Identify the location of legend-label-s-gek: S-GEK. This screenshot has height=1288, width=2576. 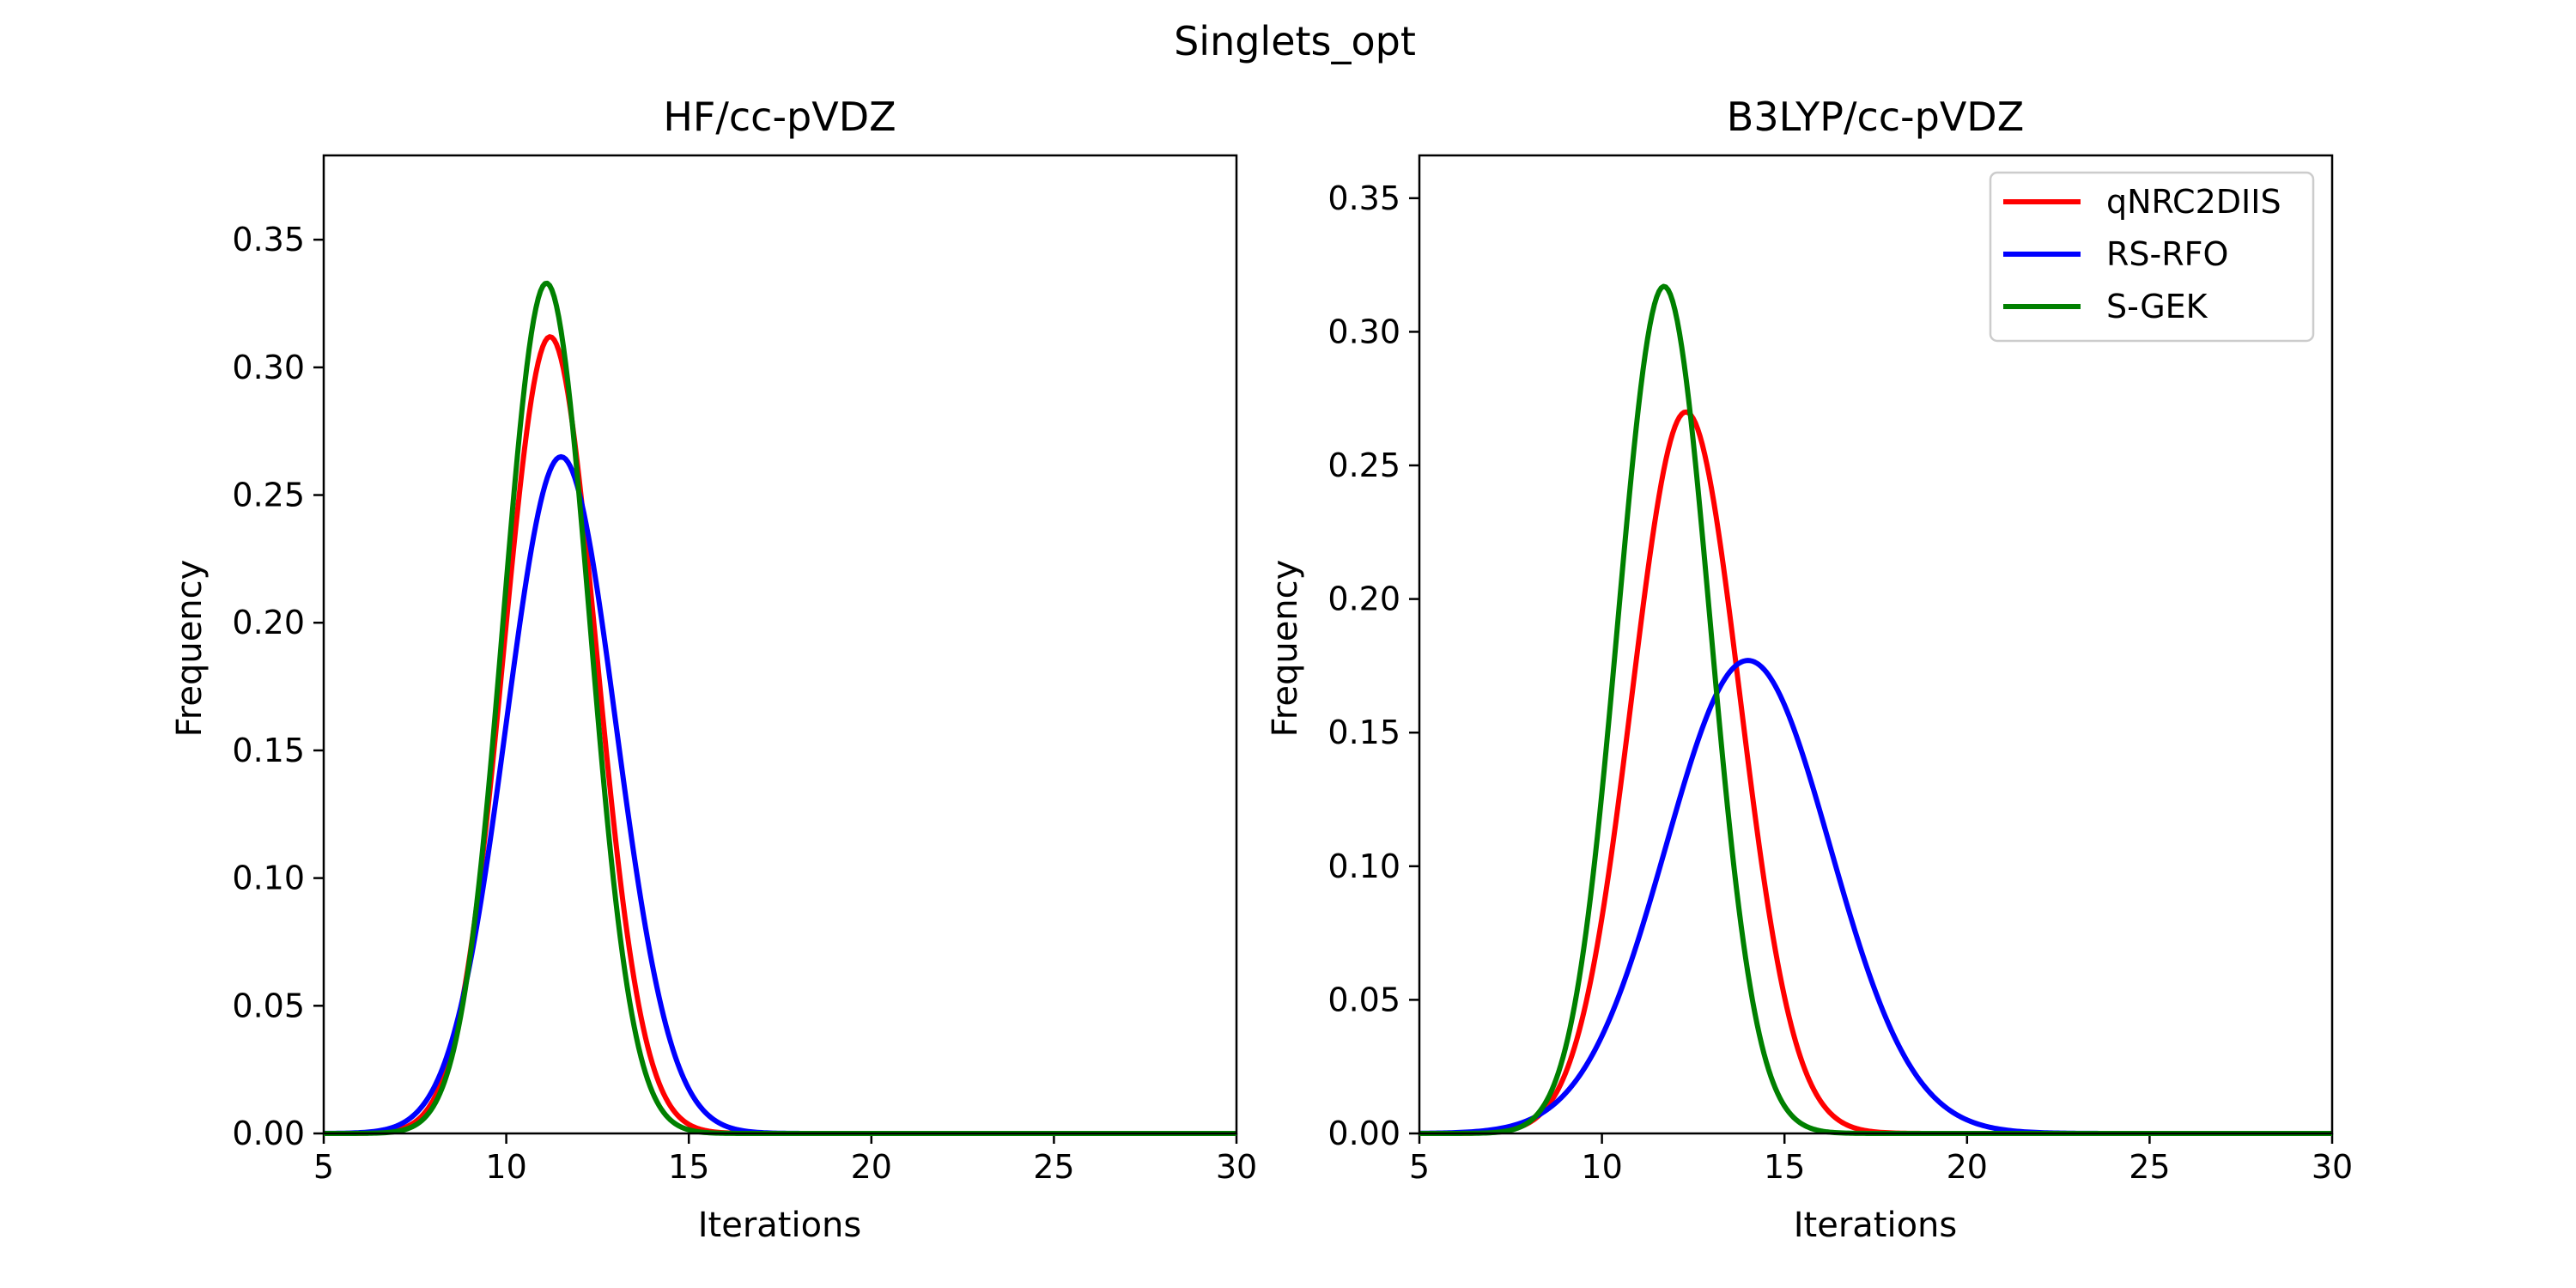
(2157, 306).